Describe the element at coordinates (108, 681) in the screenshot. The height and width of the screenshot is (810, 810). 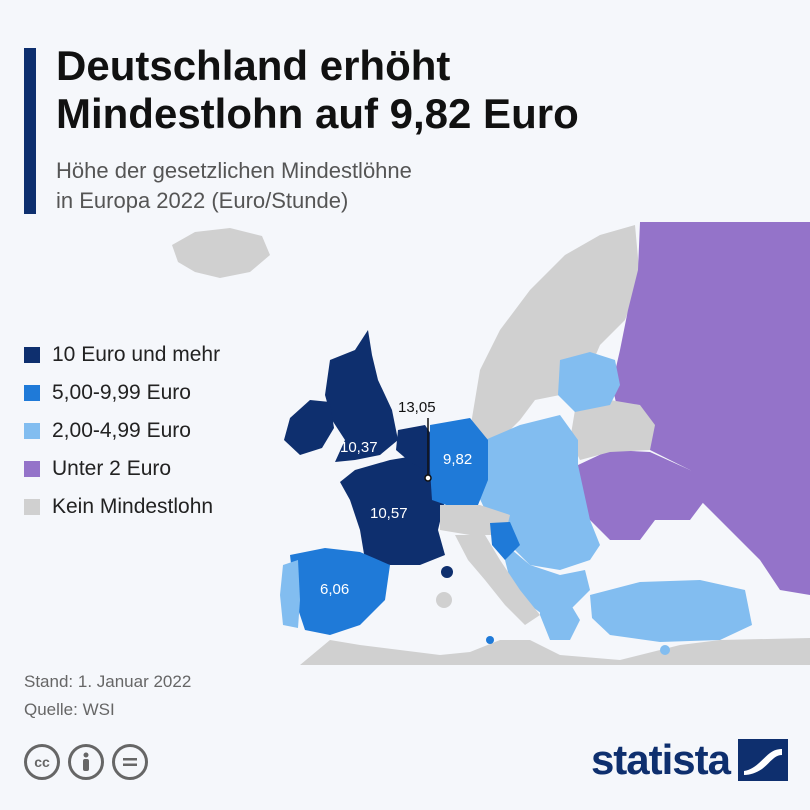
I see `footer-date: Stand: 1. Januar 2022` at that location.